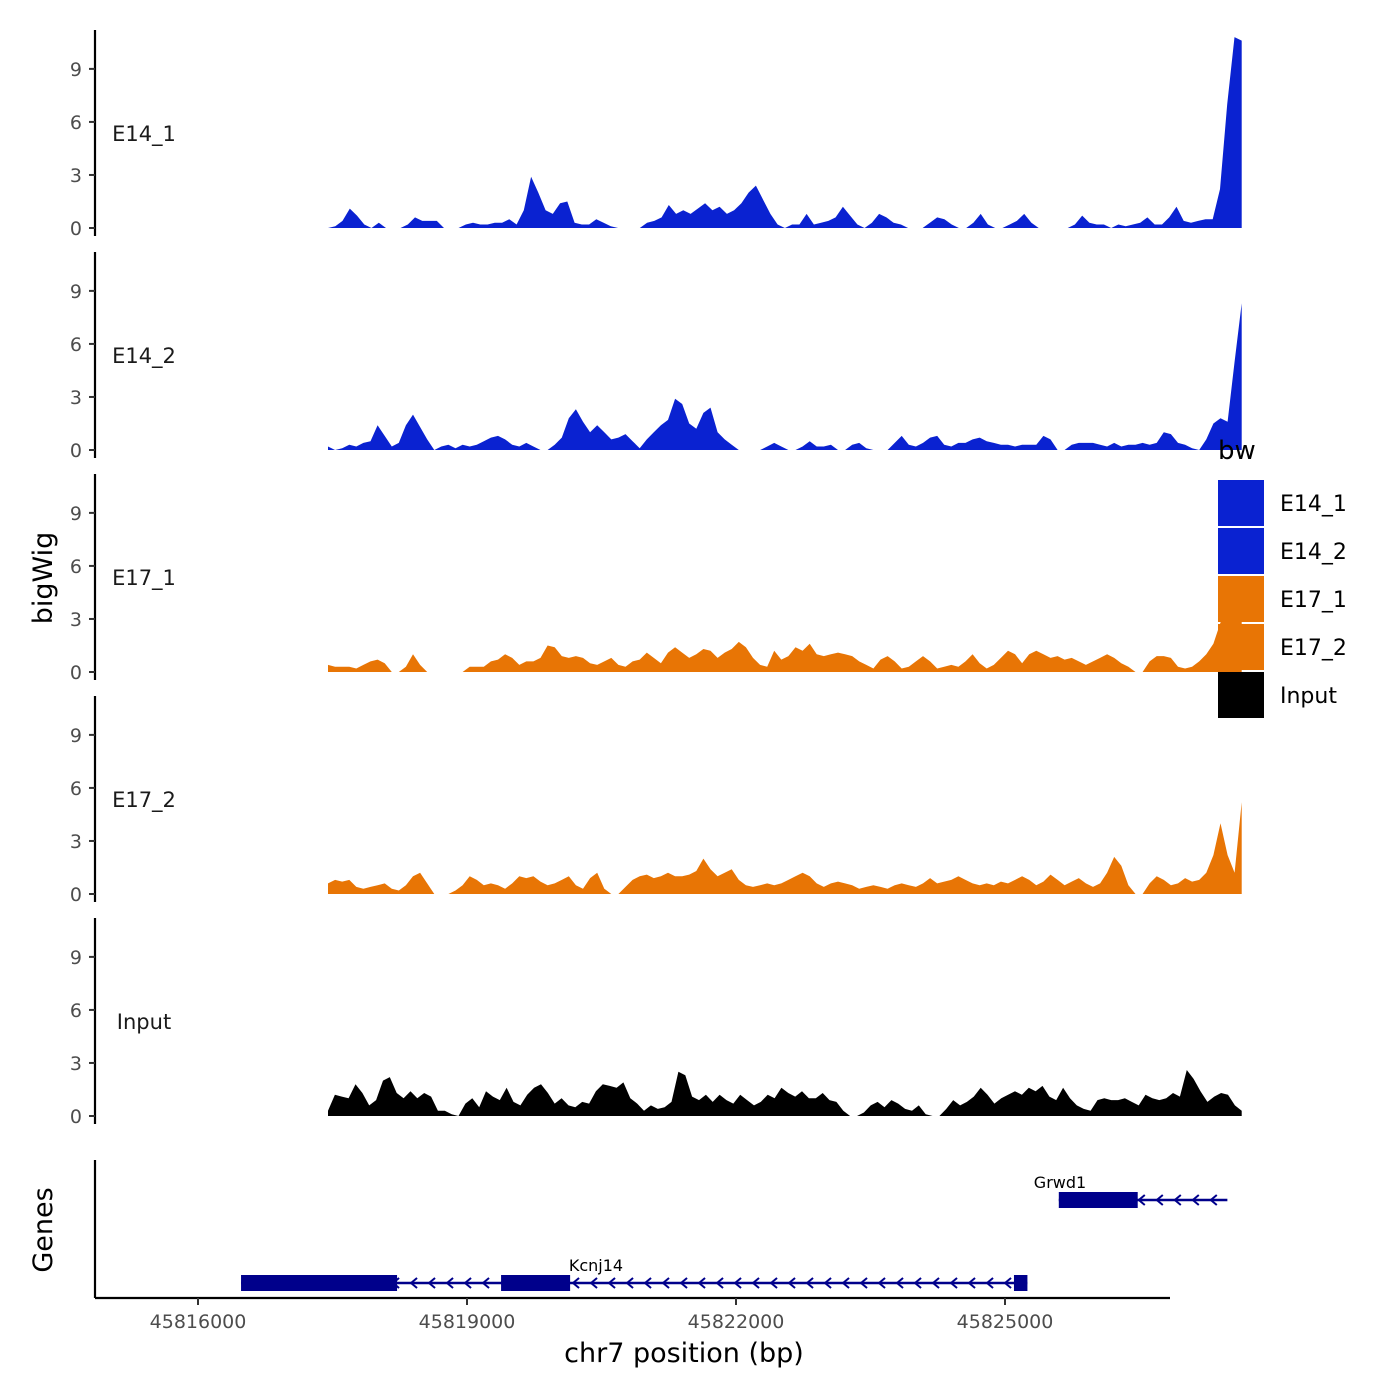 Image resolution: width=1400 pixels, height=1400 pixels. I want to click on genes-layer: Kcnj14 Grwd1, so click(660, 1229).